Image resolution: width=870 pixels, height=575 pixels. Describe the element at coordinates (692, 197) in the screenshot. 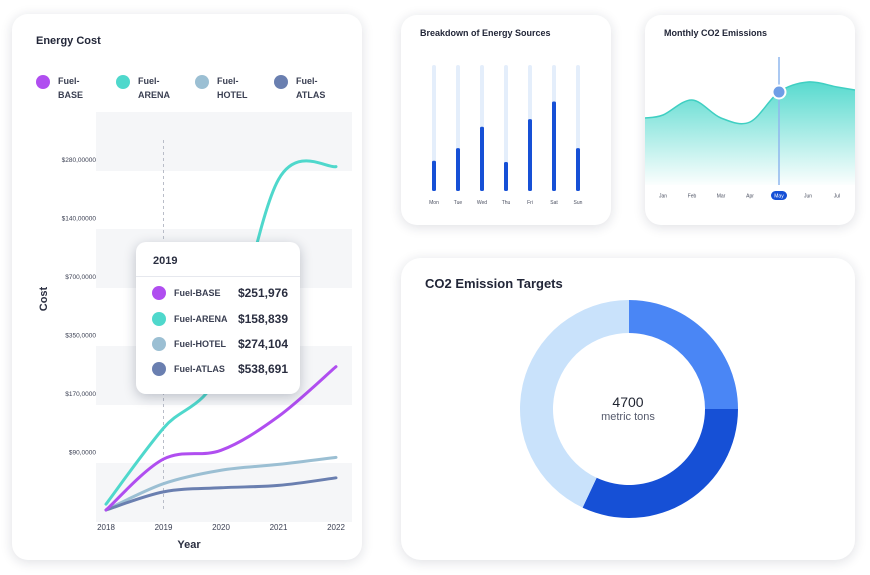

I see `x-tick-label: Feb` at that location.